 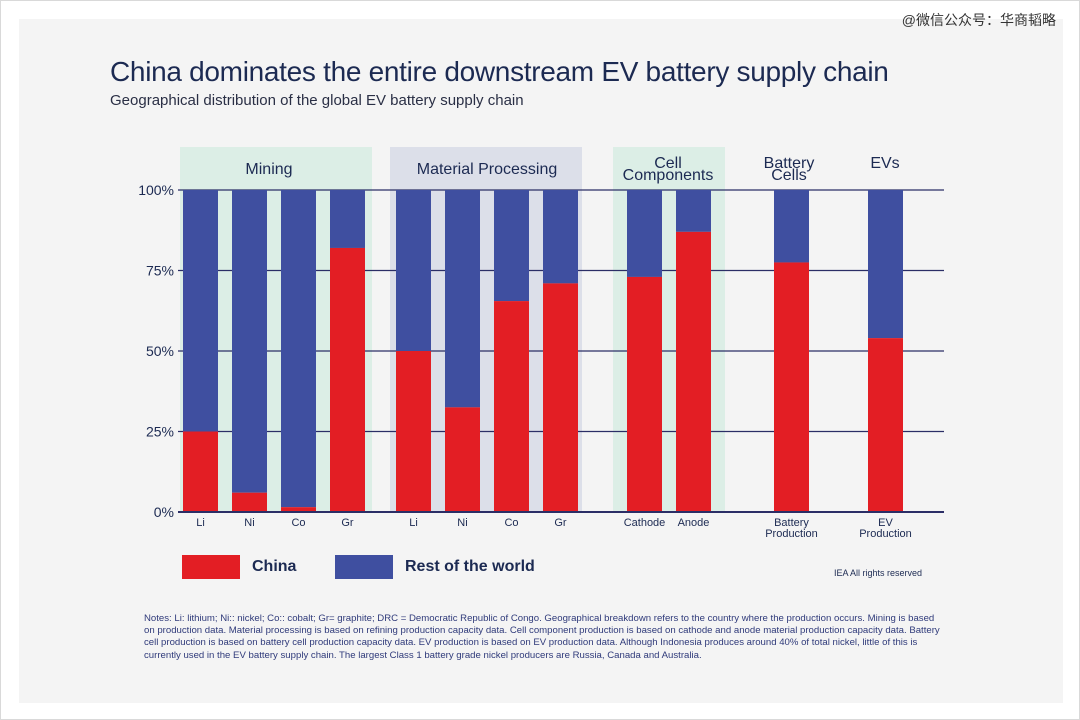 What do you see at coordinates (470, 566) in the screenshot?
I see `legend-label-rest: Rest of the world` at bounding box center [470, 566].